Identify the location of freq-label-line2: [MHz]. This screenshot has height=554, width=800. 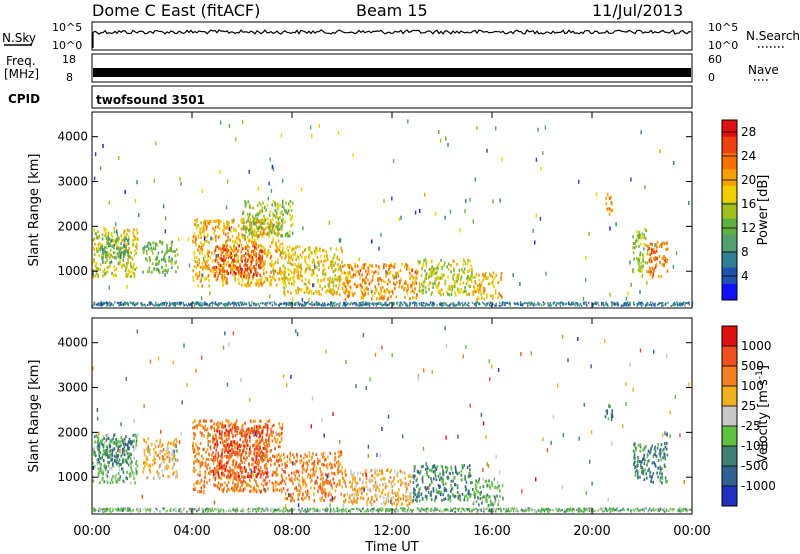
(21, 74).